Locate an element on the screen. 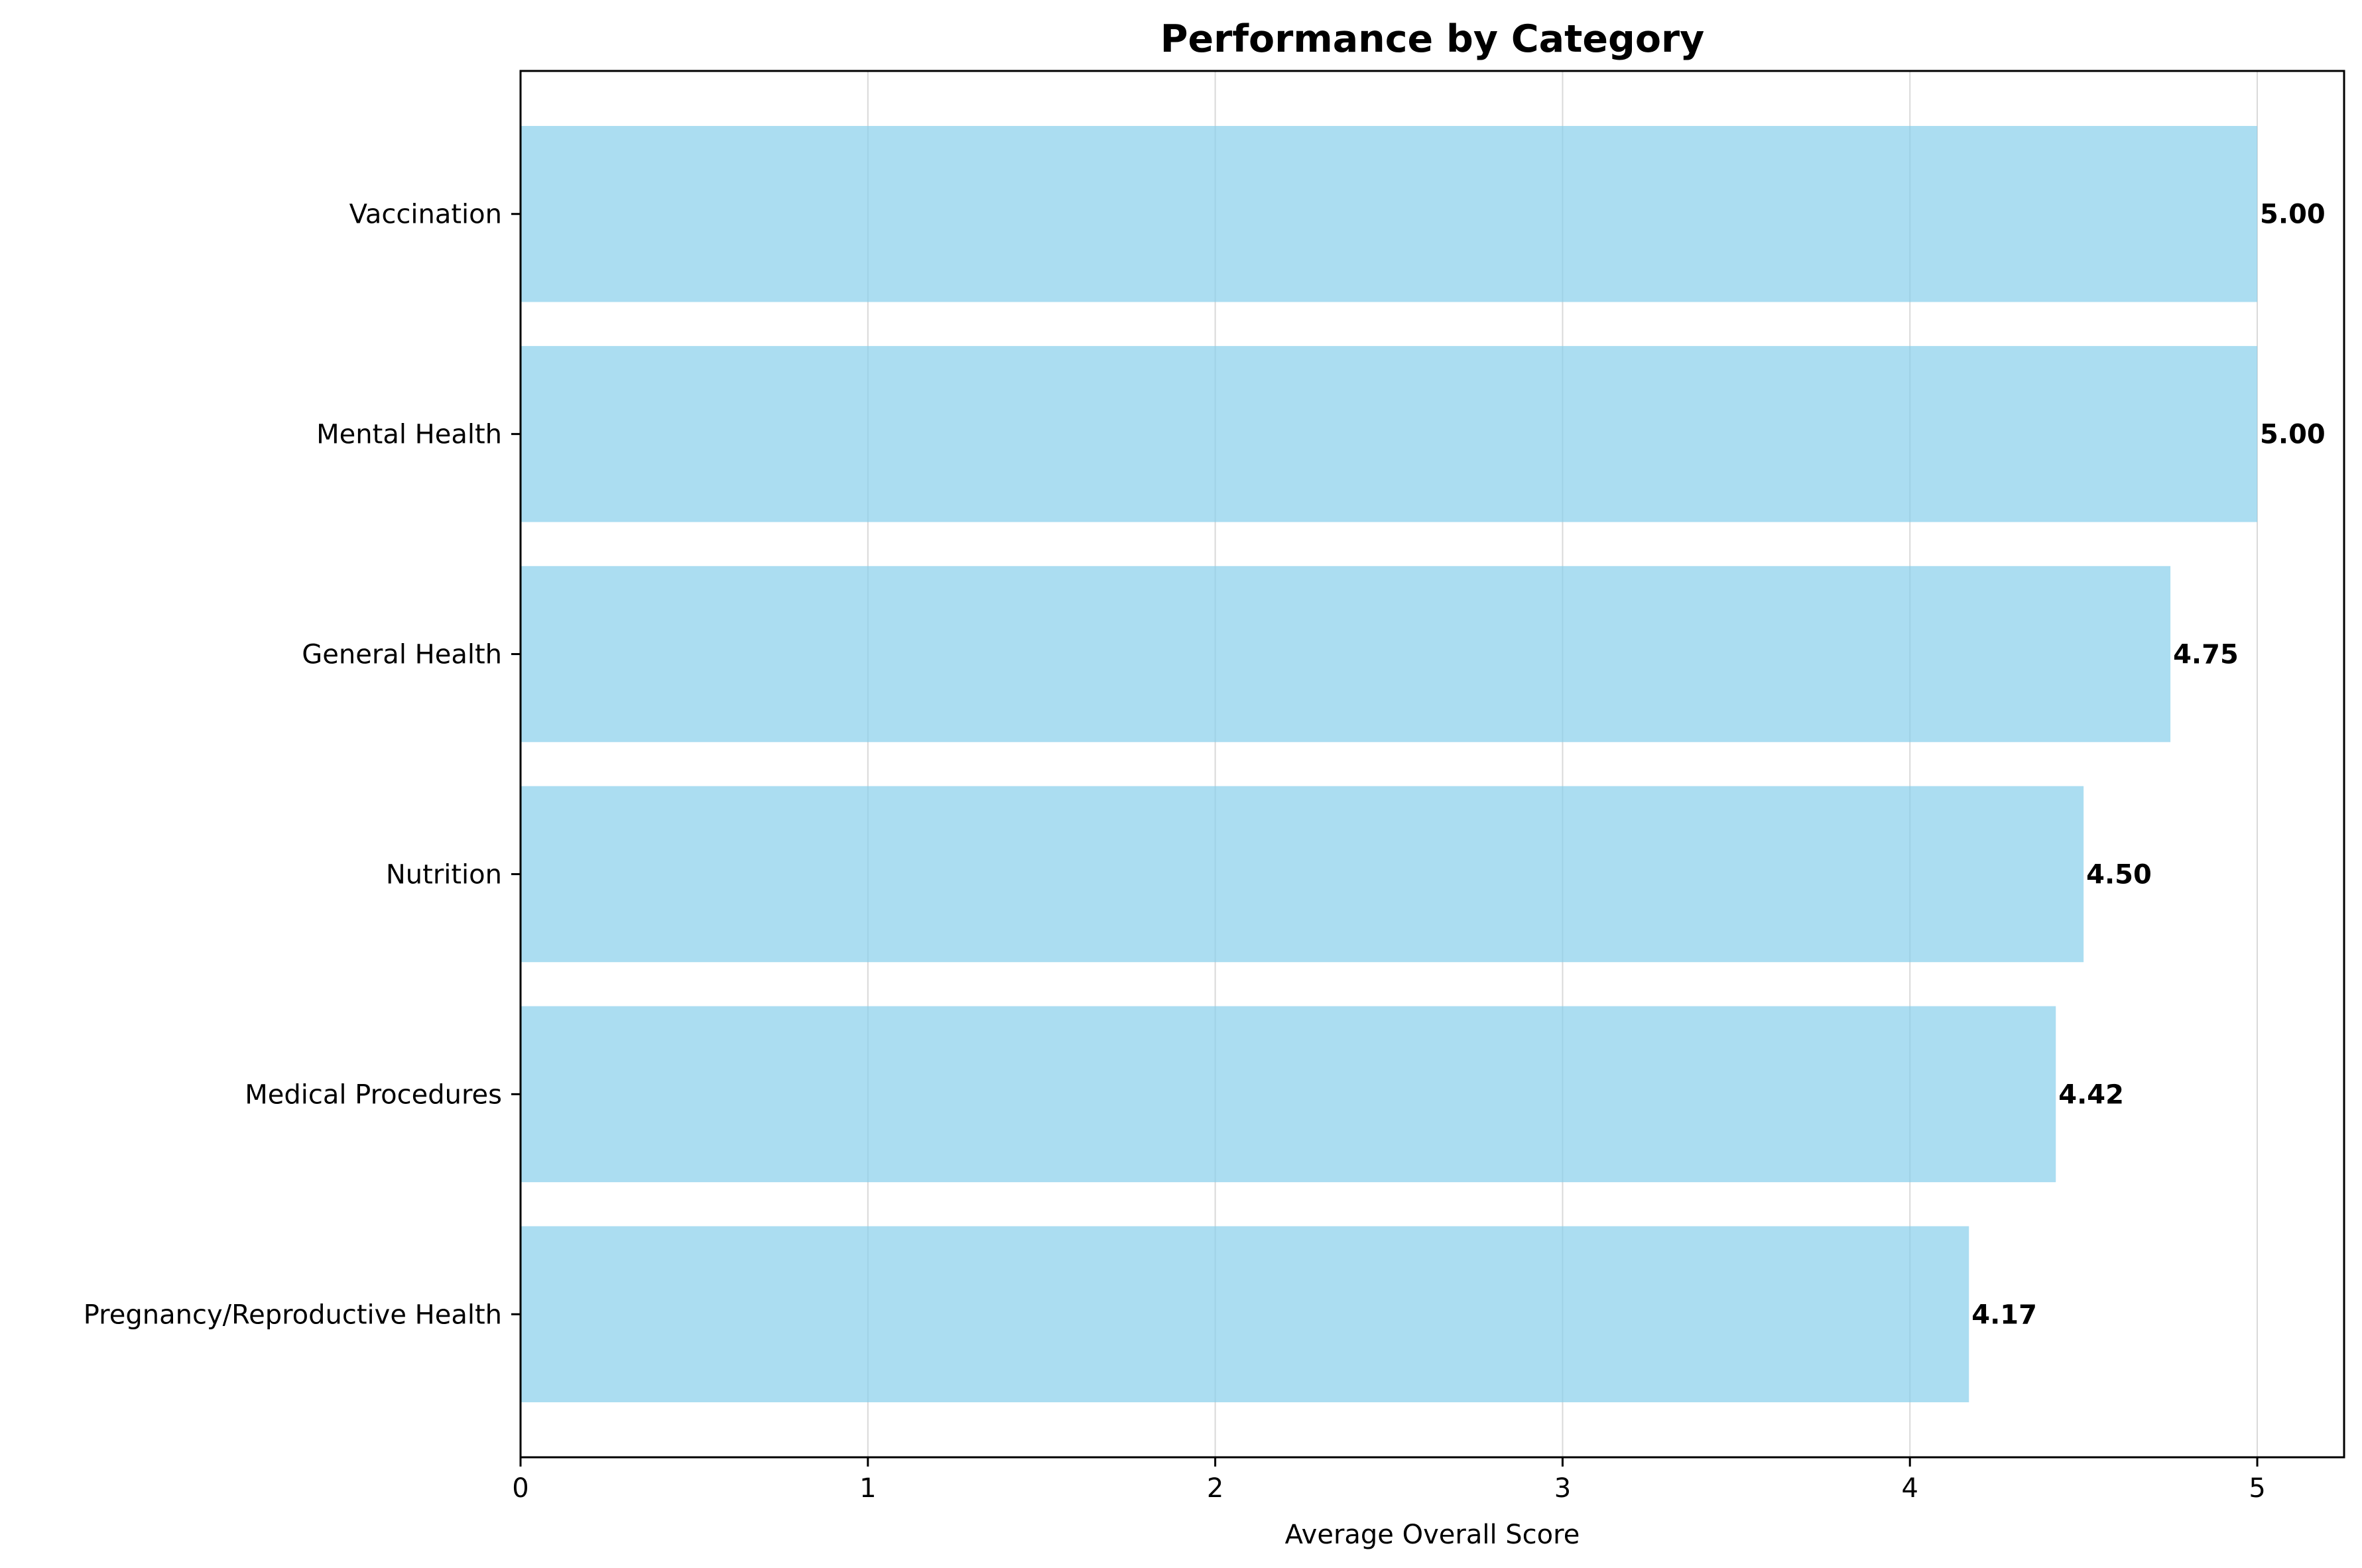  data-label: 4.42 is located at coordinates (2091, 1094).